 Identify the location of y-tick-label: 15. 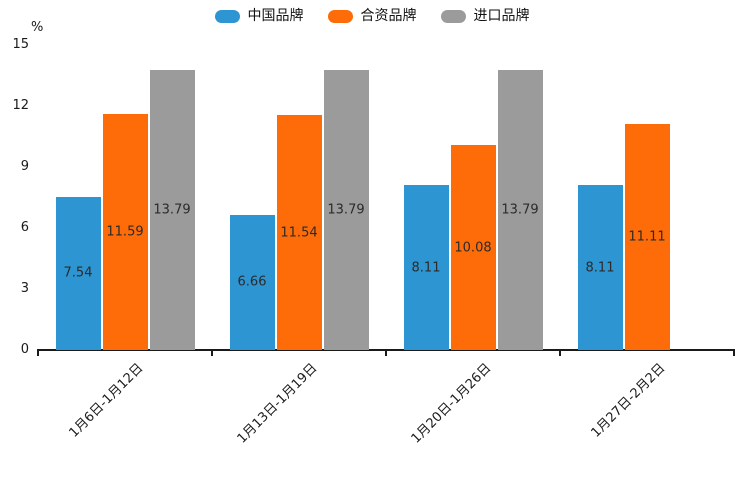
(20, 44).